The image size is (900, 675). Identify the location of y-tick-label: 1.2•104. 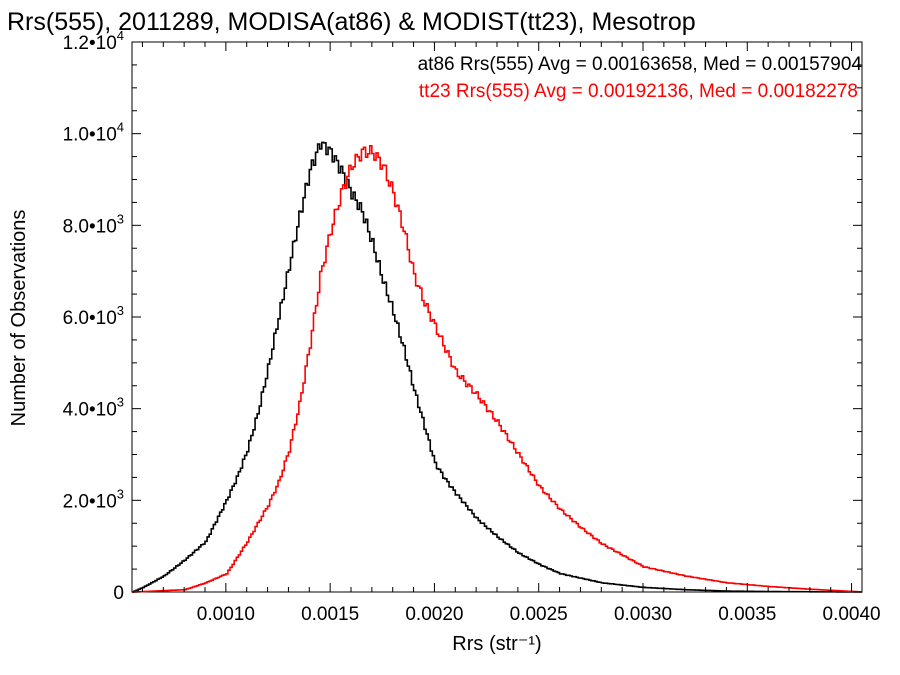
(93, 41).